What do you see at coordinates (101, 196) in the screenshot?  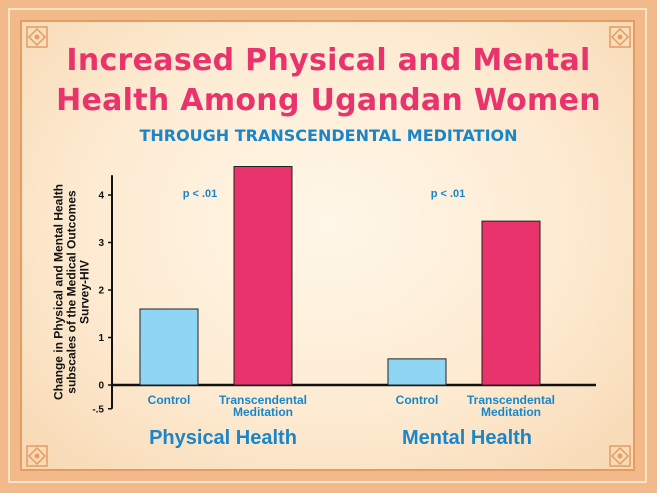 I see `y-tick-label: 4` at bounding box center [101, 196].